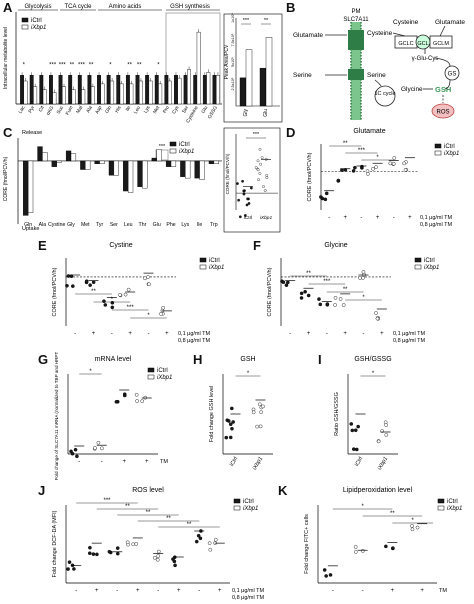 The width and height of the screenshot is (474, 604). I want to click on a-group-label: Glycolysis, so click(37, 7).